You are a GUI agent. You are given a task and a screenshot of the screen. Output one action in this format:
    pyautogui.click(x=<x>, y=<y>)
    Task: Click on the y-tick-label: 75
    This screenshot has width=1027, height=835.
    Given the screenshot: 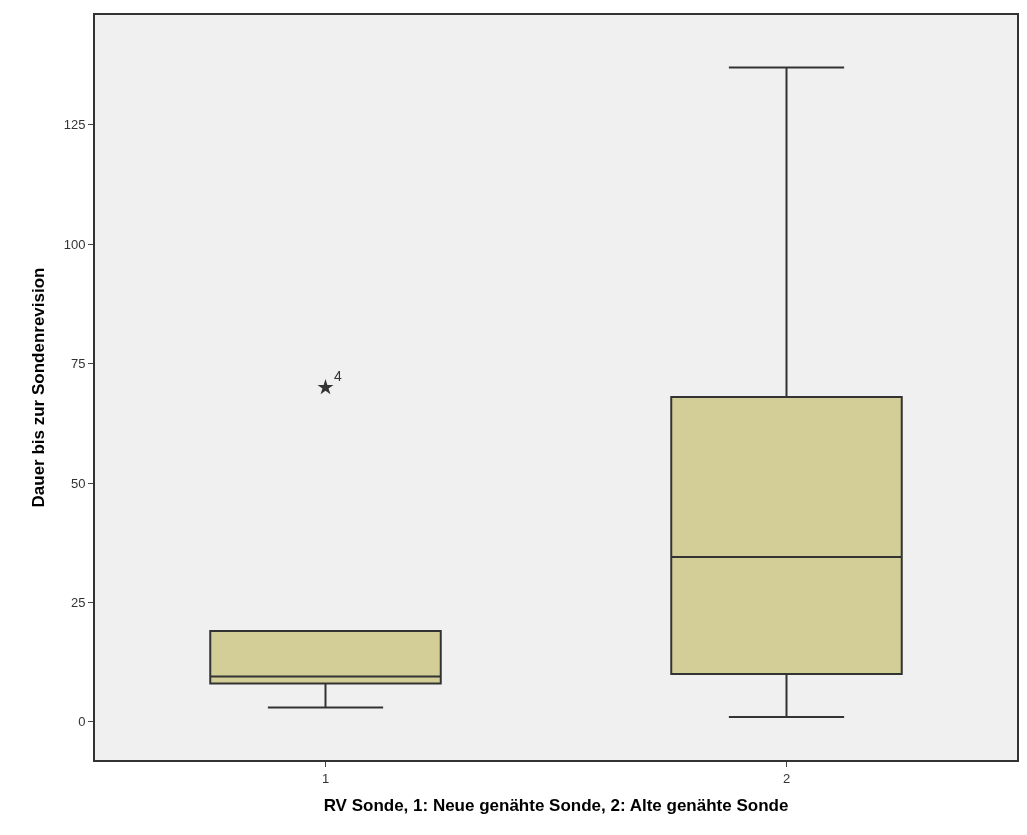 What is the action you would take?
    pyautogui.click(x=78, y=364)
    